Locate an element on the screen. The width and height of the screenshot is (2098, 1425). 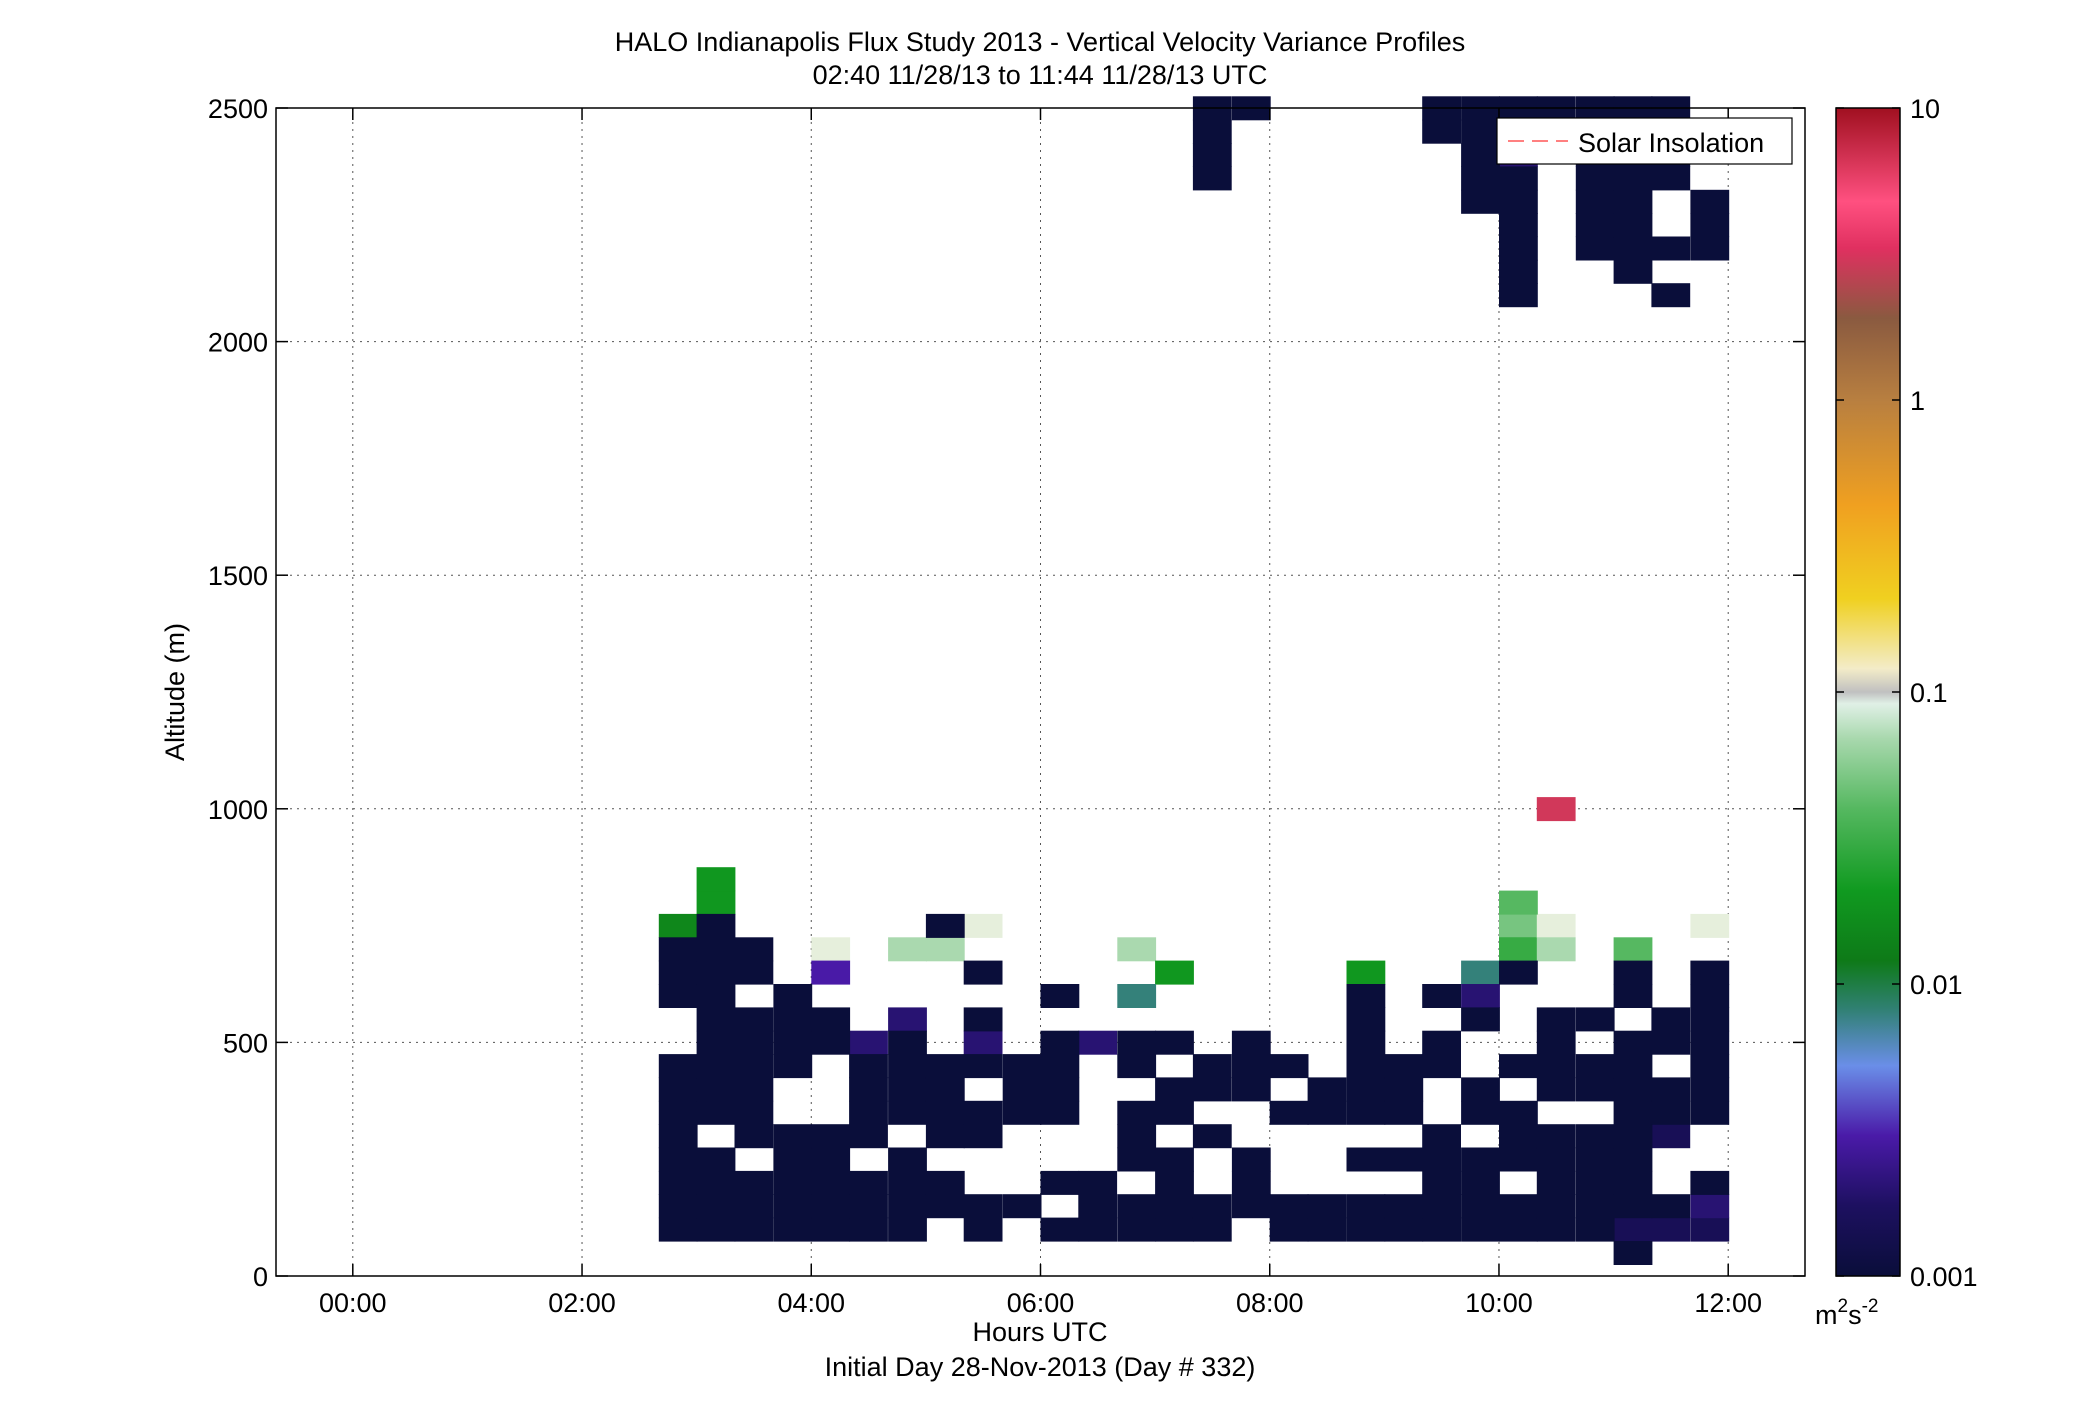
x-tick-label: 00:00 is located at coordinates (353, 1303).